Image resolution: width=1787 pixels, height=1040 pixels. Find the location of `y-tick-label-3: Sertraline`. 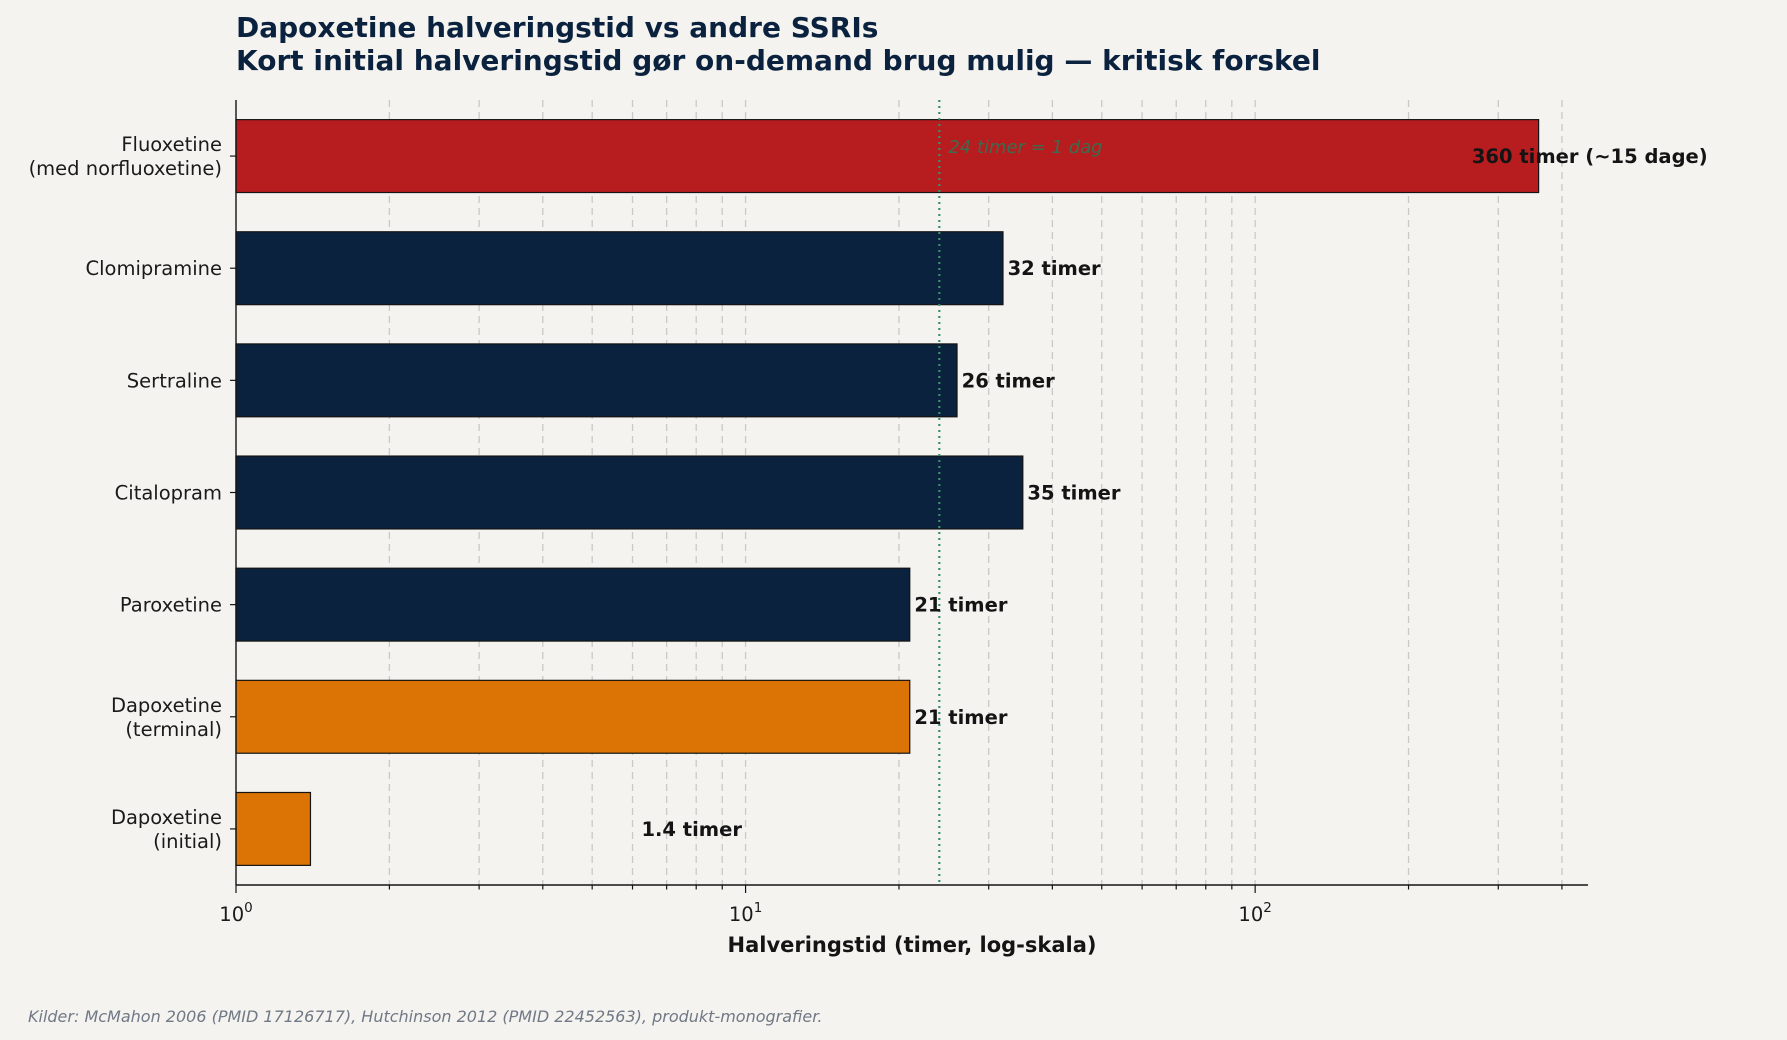

y-tick-label-3: Sertraline is located at coordinates (174, 380).